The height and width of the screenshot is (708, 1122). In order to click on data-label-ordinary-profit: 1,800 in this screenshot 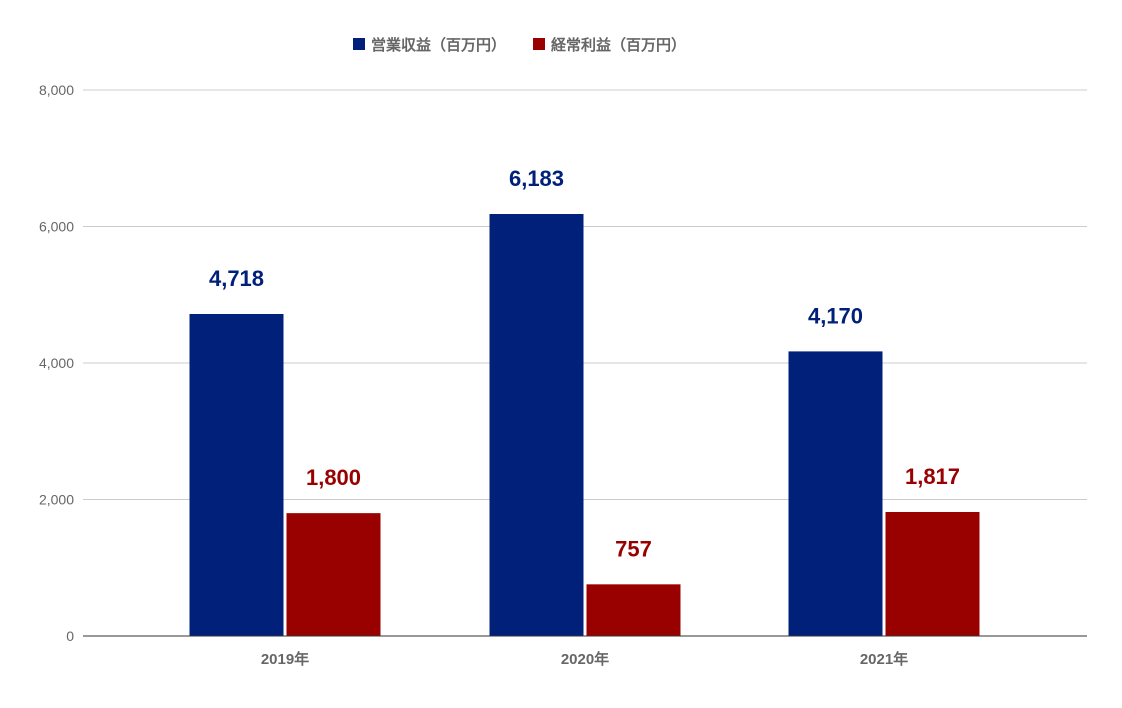, I will do `click(333, 477)`.